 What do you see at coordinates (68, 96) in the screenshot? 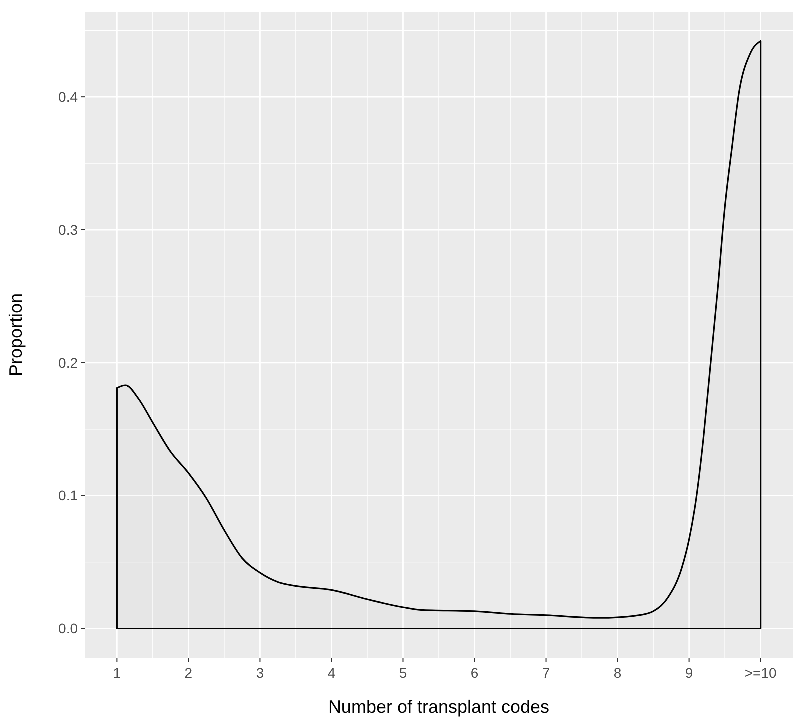
I see `y-tick-label: 0.4` at bounding box center [68, 96].